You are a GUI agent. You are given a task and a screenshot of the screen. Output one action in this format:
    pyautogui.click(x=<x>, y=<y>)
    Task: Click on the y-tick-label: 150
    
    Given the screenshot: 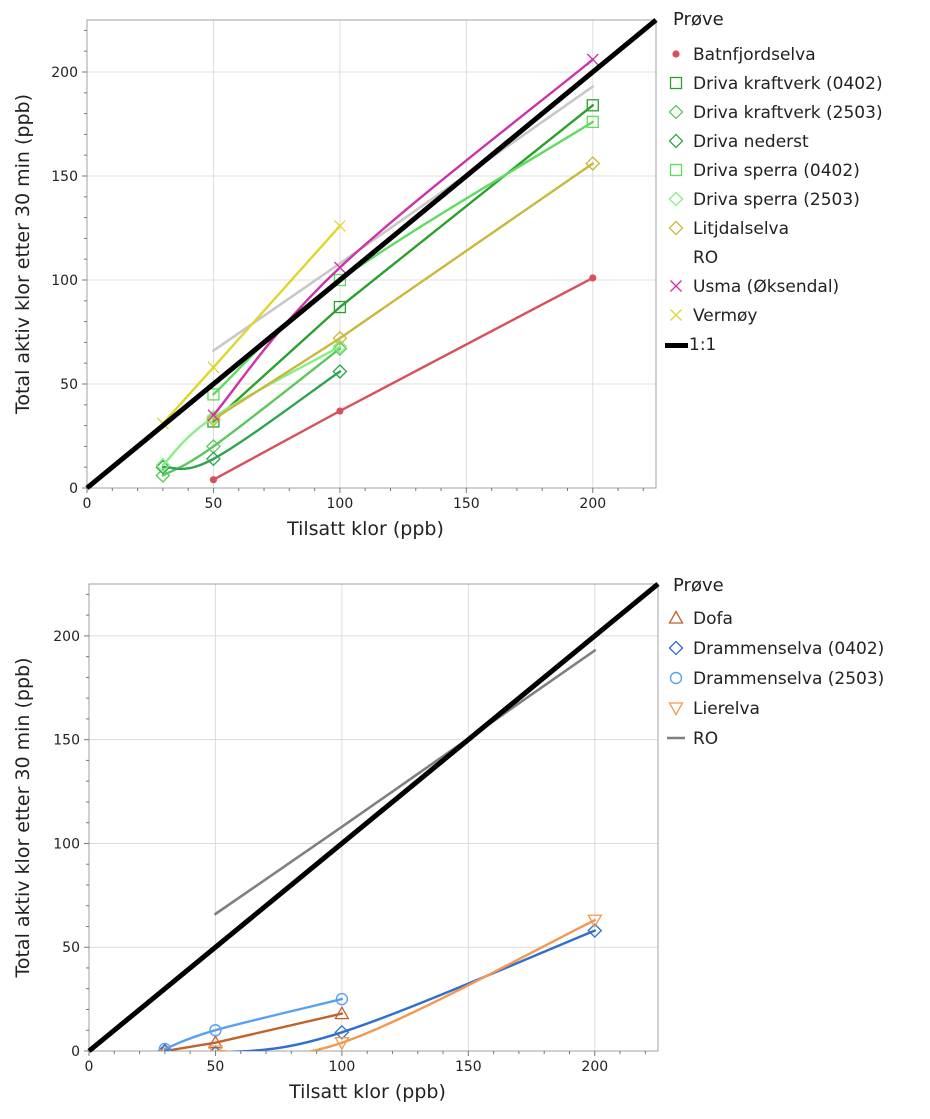 What is the action you would take?
    pyautogui.click(x=64, y=177)
    